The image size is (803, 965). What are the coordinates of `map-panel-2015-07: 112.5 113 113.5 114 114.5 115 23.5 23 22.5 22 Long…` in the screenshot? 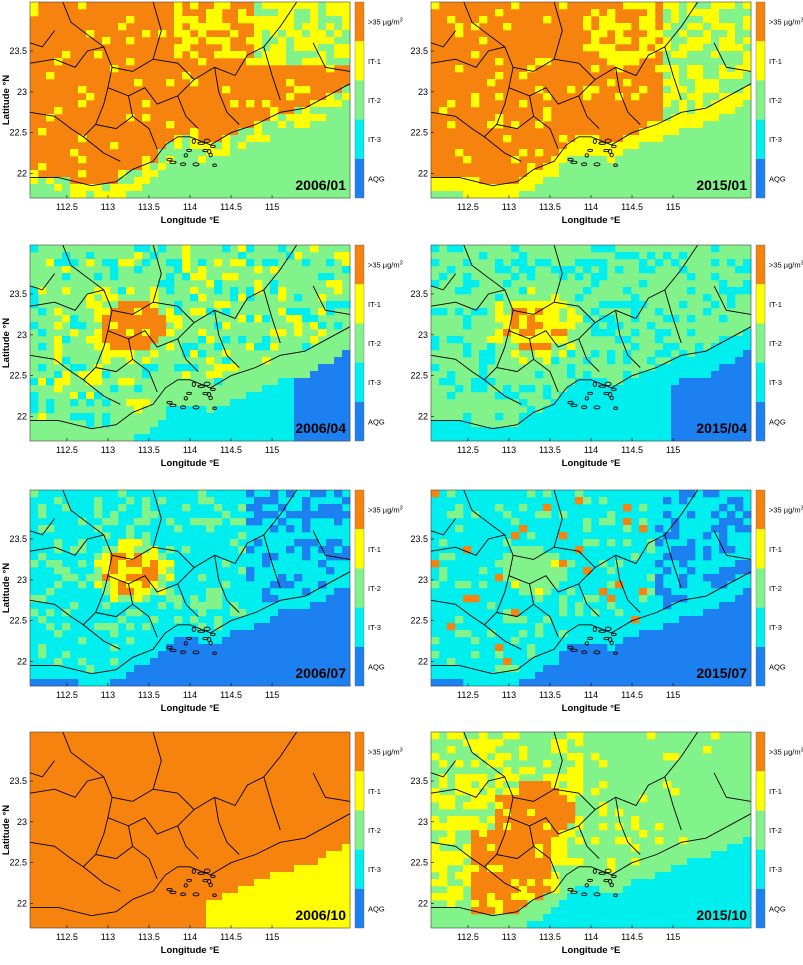 It's located at (602, 605).